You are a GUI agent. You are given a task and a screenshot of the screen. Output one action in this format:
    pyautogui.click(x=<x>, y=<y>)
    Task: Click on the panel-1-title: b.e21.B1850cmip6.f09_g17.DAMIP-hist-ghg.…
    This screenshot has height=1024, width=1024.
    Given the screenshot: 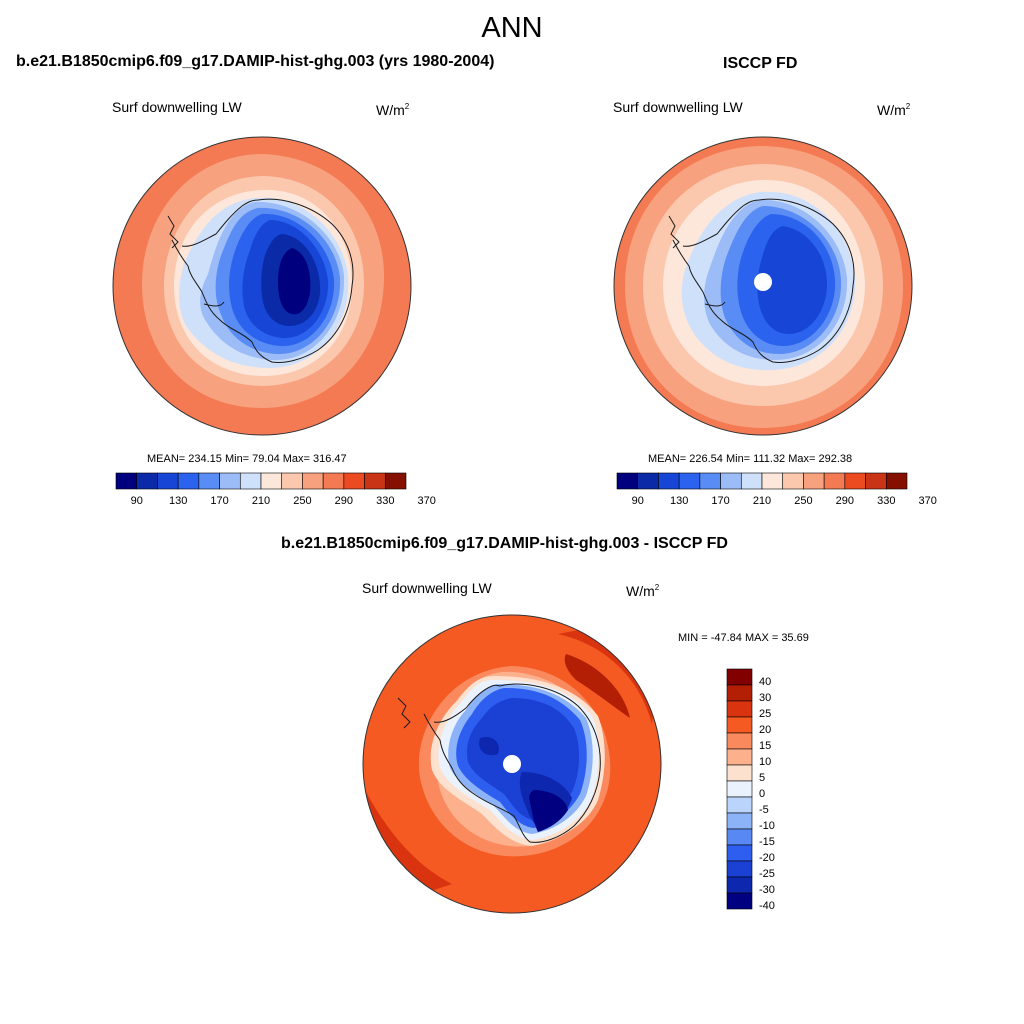 What is the action you would take?
    pyautogui.click(x=255, y=61)
    